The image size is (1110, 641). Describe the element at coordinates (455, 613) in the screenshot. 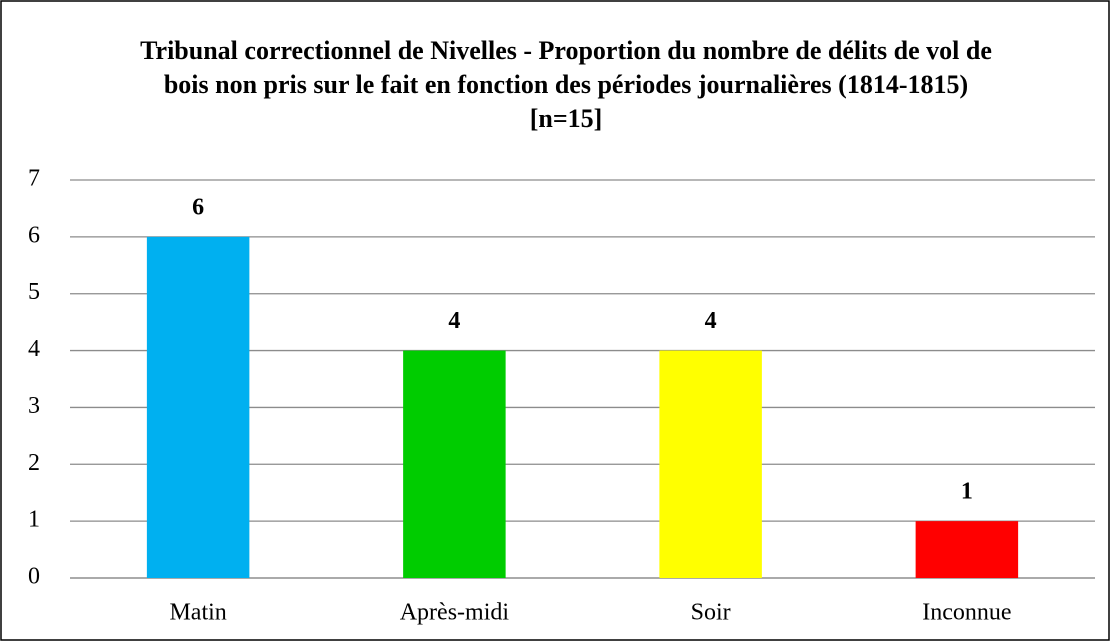

I see `x-tick-label: Après-midi` at that location.